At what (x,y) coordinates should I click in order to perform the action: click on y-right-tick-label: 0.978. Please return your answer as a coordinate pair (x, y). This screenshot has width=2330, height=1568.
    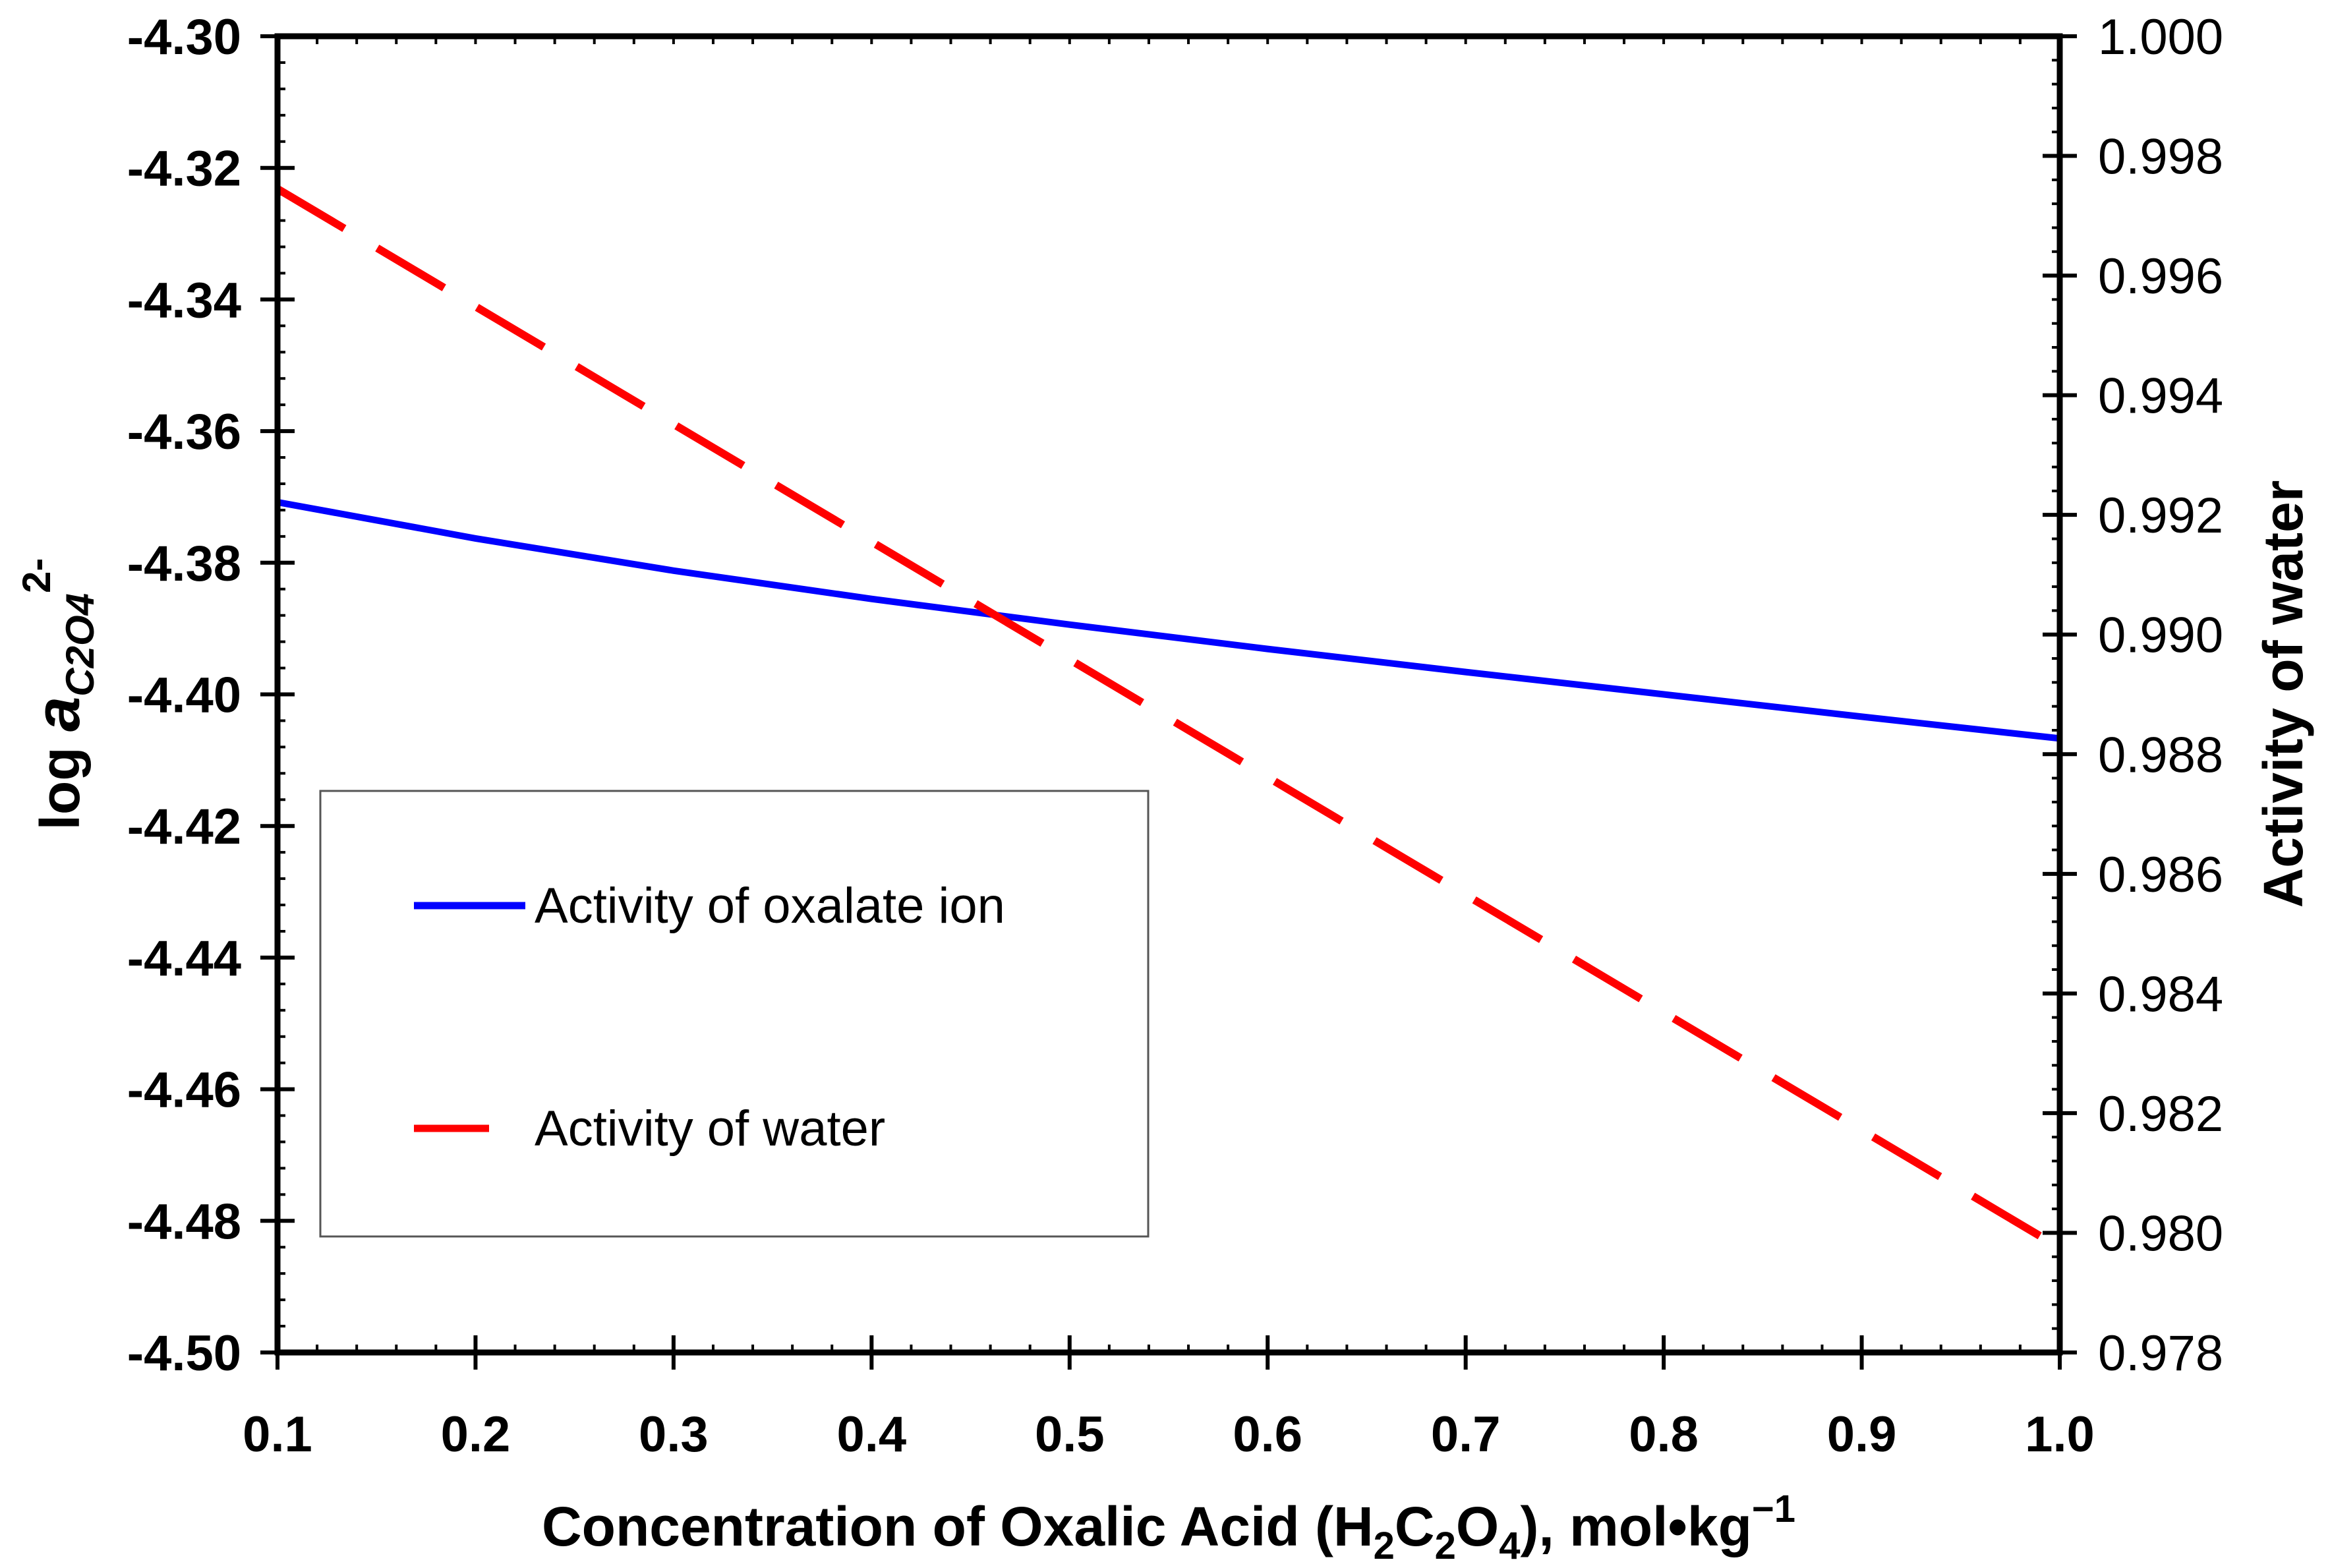
    Looking at the image, I should click on (2160, 1353).